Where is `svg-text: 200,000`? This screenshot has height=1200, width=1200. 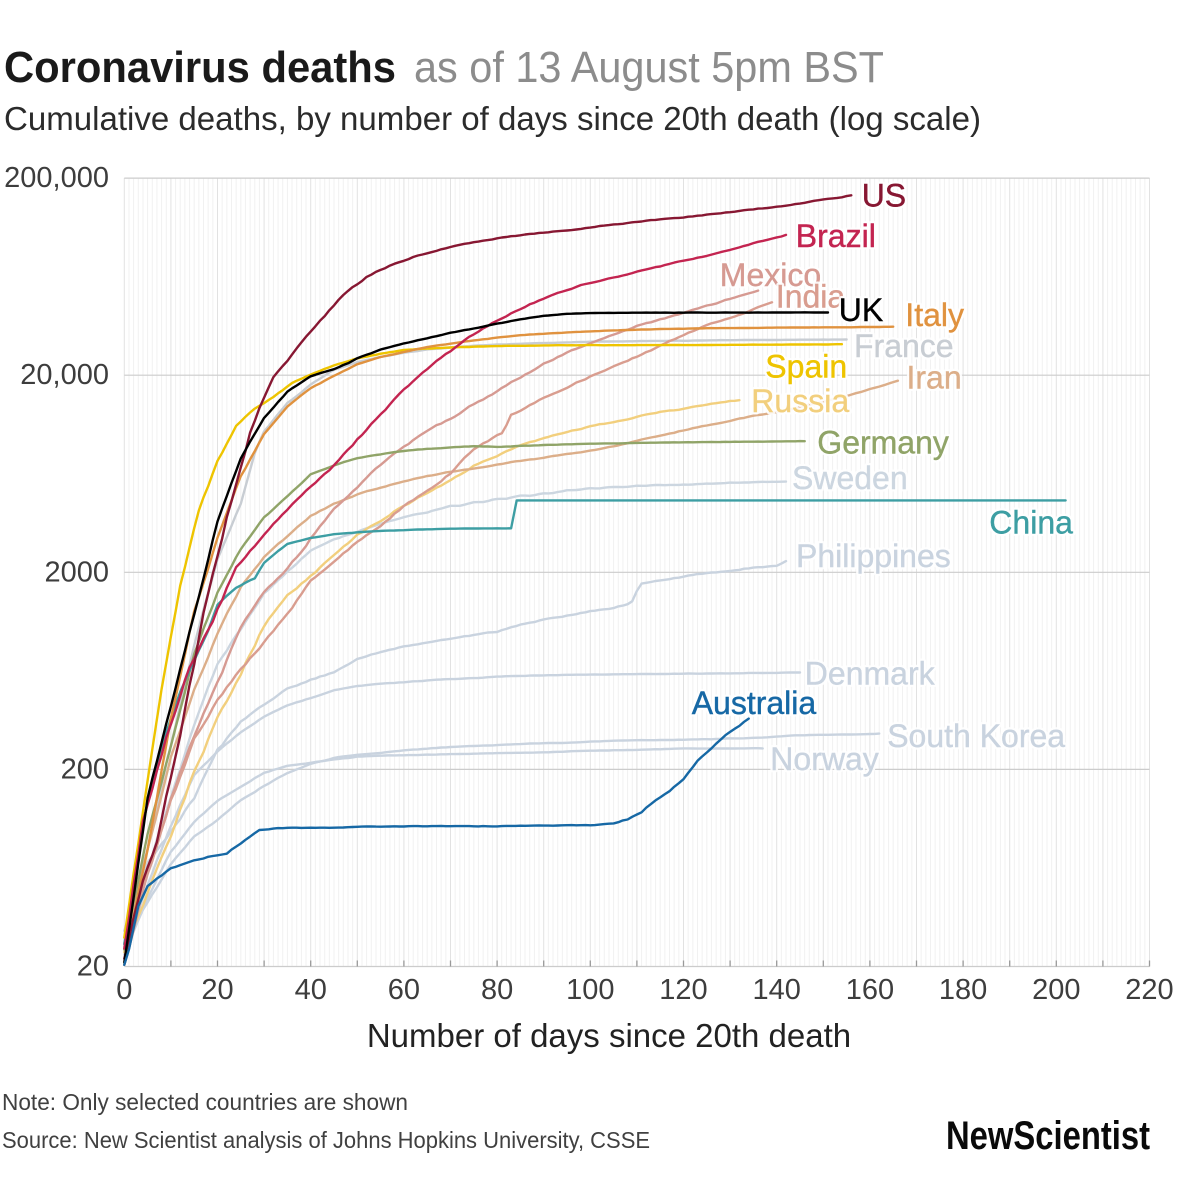 svg-text: 200,000 is located at coordinates (56, 178).